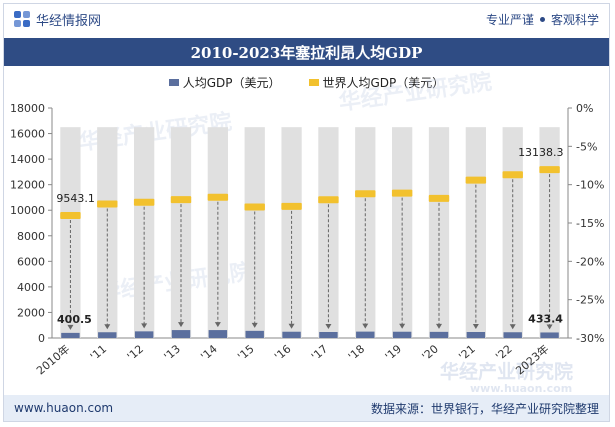 This screenshot has height=427, width=615. I want to click on watermark-url: www.huaon.com, so click(521, 388).